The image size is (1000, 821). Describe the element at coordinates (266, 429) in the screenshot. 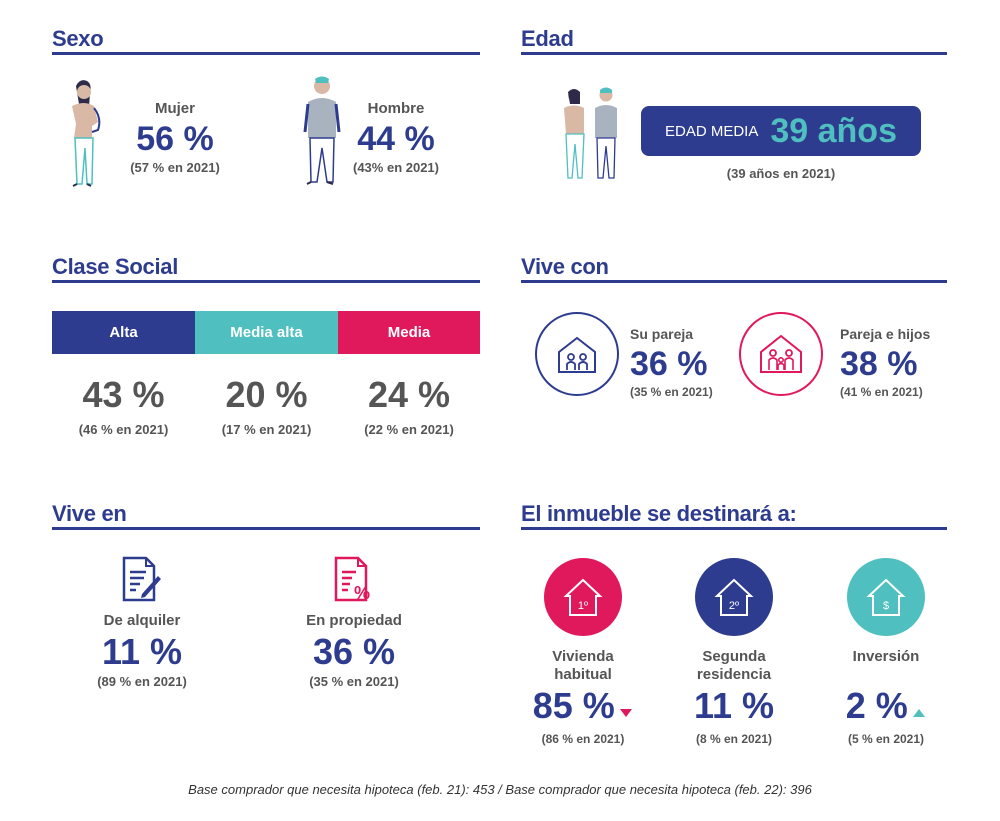

I see `clase-media-alta-prev: (17 % en 2021)` at that location.